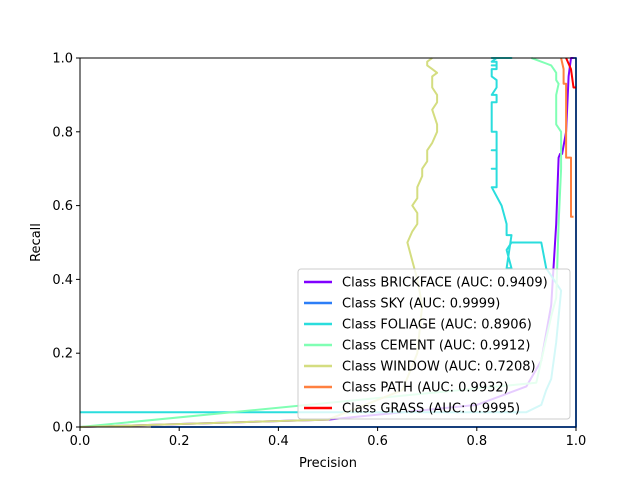  Describe the element at coordinates (62, 132) in the screenshot. I see `y-tick-label: 0.8` at that location.